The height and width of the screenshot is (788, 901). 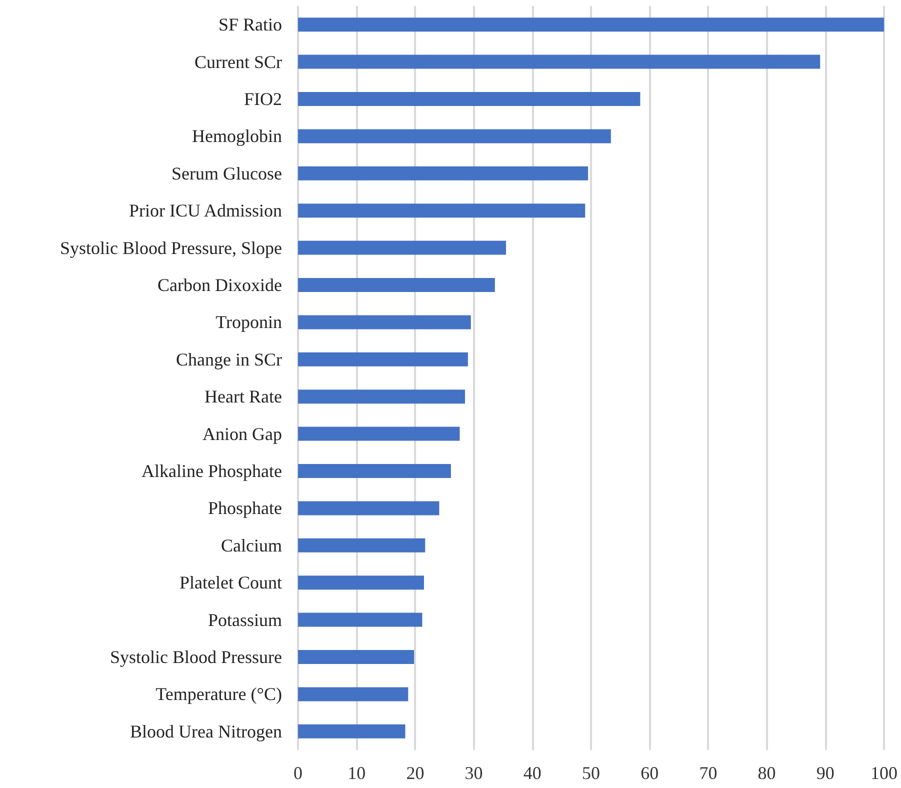 I want to click on y-tick-label: Change in SCr, so click(x=229, y=359).